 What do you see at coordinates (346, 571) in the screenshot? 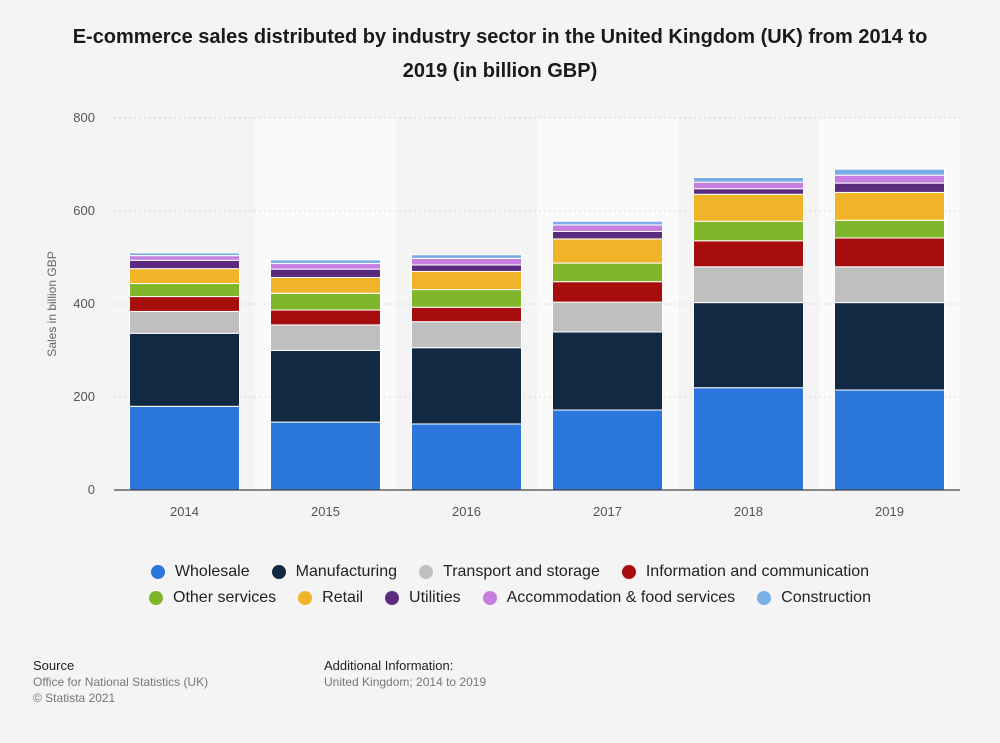
I see `legend-label: Manufacturing` at bounding box center [346, 571].